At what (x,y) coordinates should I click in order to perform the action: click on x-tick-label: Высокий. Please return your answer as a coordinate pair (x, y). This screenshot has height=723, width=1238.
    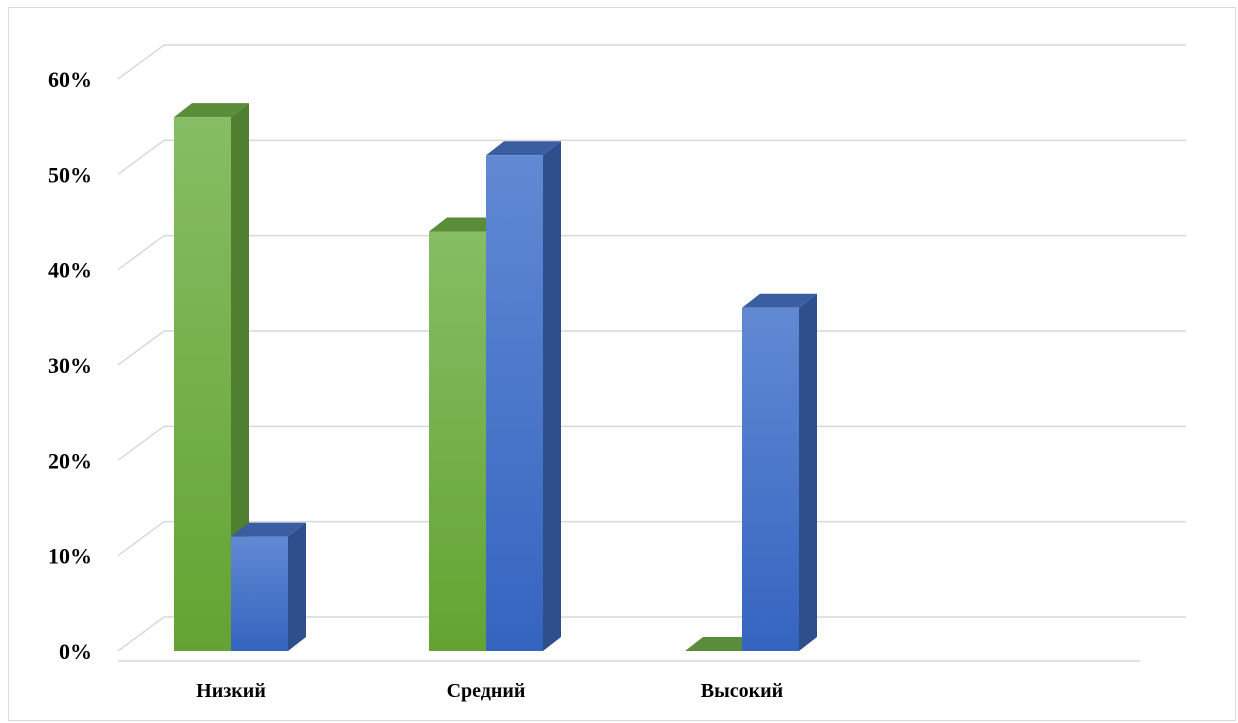
    Looking at the image, I should click on (742, 691).